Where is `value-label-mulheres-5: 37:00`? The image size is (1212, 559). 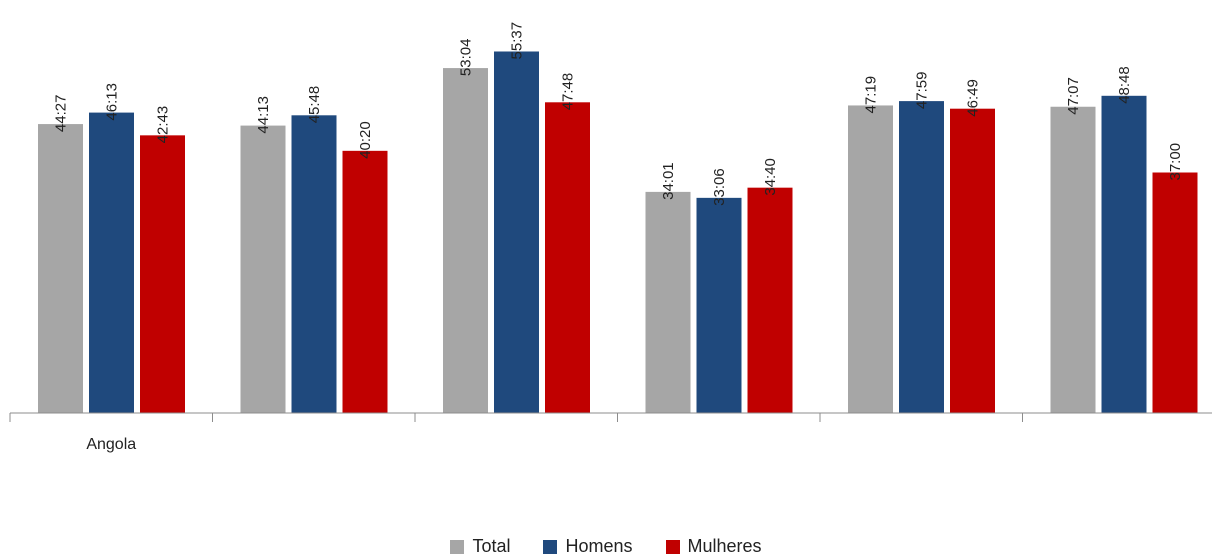
value-label-mulheres-5: 37:00 is located at coordinates (1175, 162).